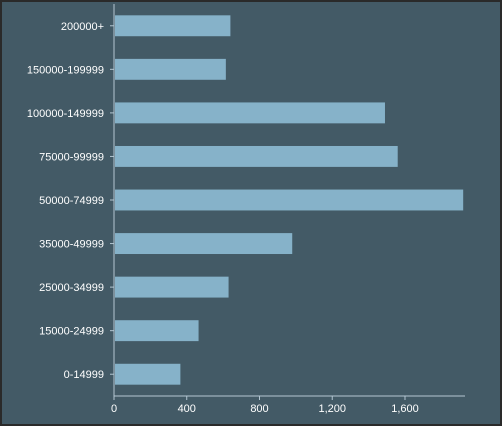 The width and height of the screenshot is (502, 426). Describe the element at coordinates (84, 375) in the screenshot. I see `y-tick-label: 0-14999` at that location.